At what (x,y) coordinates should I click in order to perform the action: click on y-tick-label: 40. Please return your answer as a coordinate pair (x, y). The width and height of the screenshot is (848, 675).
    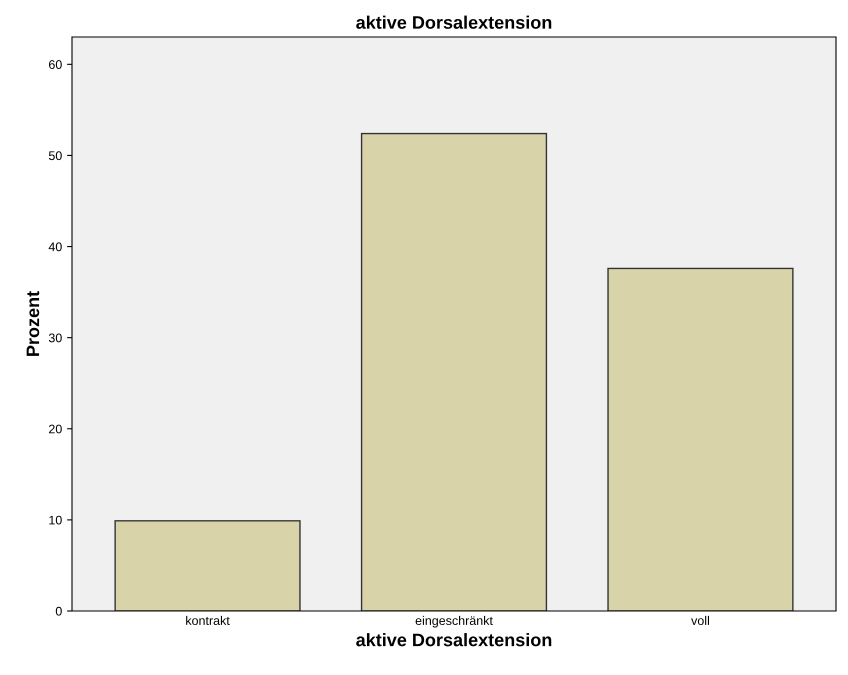
    Looking at the image, I should click on (55, 247).